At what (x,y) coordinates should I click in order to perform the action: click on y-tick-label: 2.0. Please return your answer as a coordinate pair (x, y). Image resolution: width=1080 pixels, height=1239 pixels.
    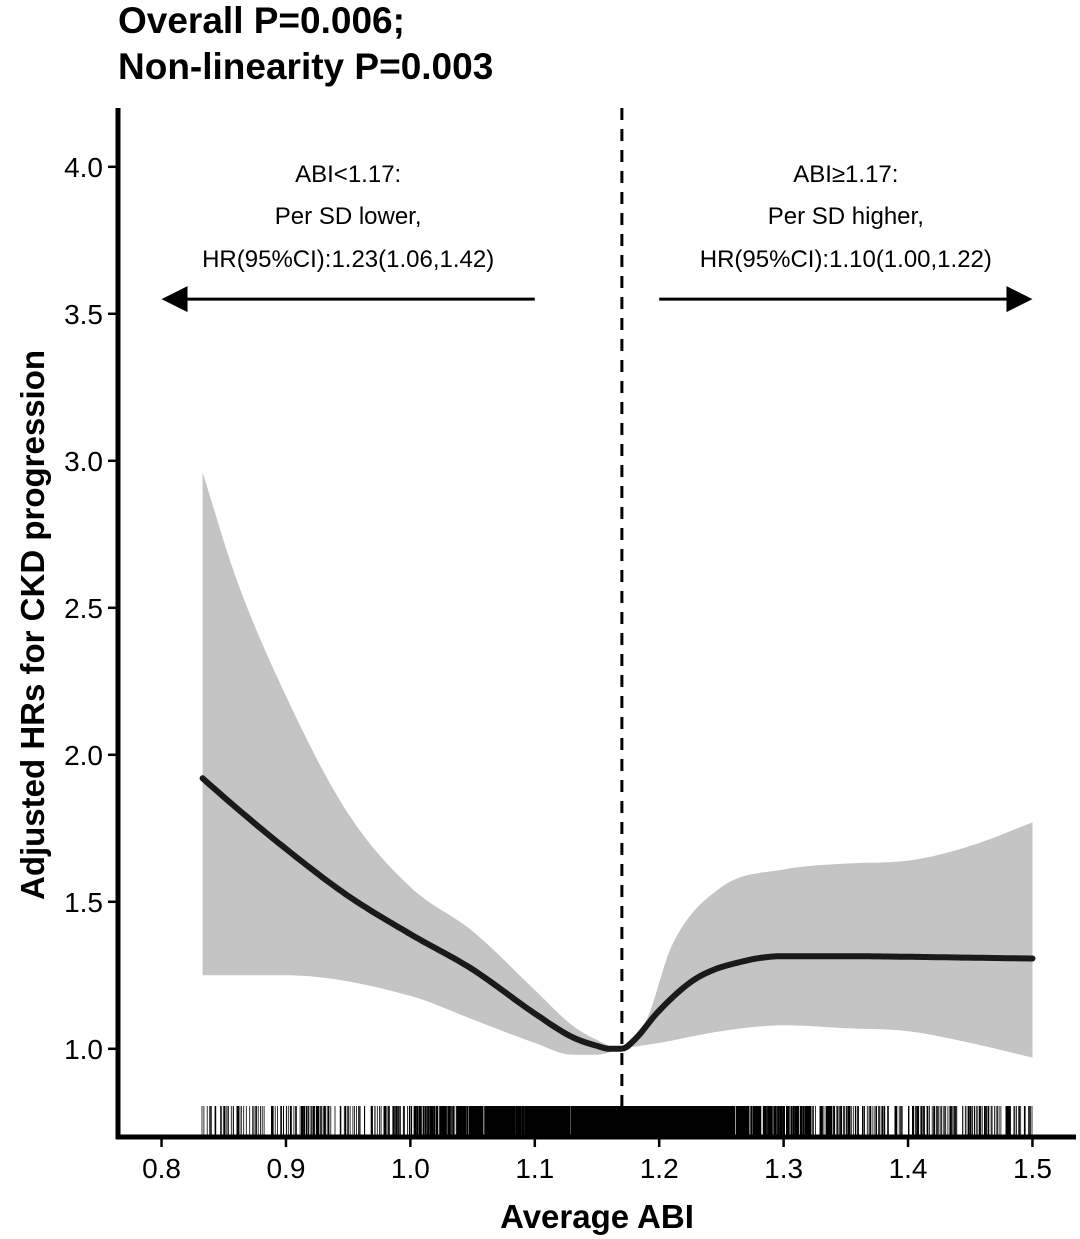
    Looking at the image, I should click on (83, 755).